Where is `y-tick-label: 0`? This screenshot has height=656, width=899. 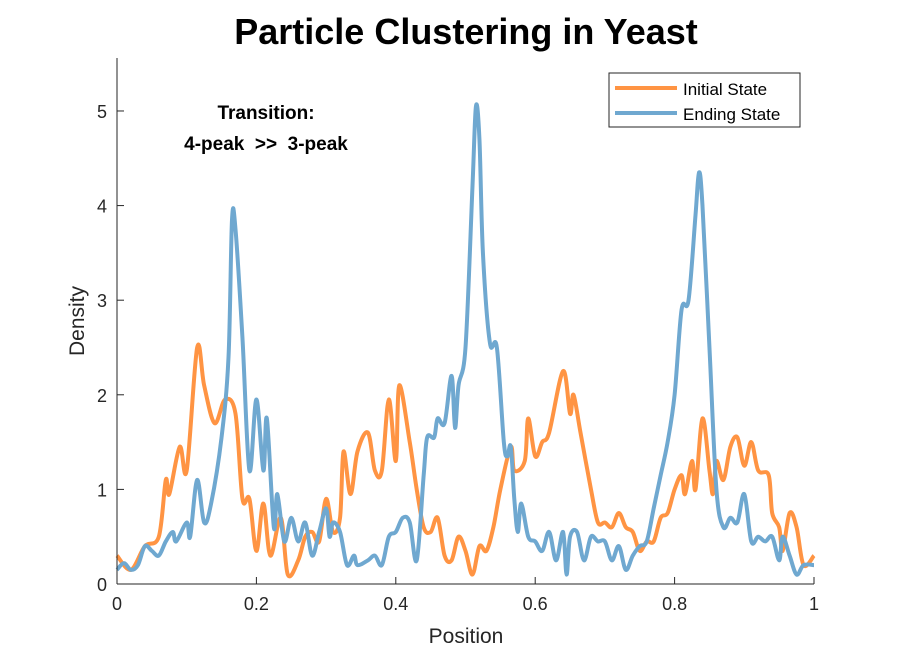
y-tick-label: 0 is located at coordinates (102, 585).